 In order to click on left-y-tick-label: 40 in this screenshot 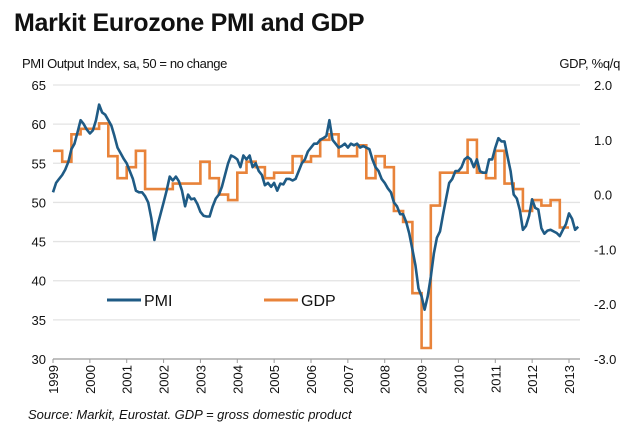, I will do `click(39, 281)`.